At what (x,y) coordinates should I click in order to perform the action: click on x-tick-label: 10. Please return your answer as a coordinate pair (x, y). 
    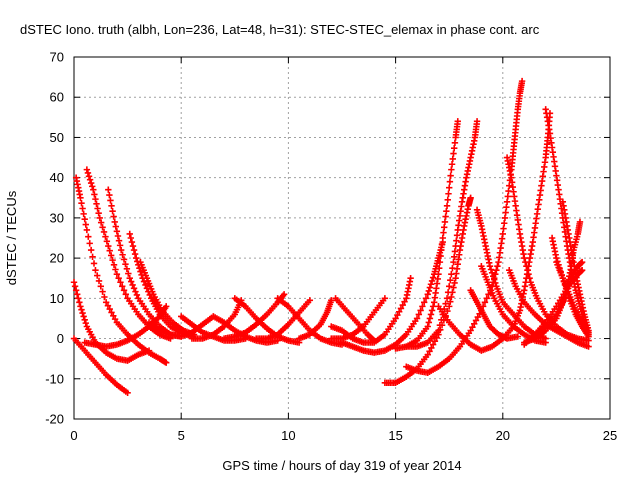
    Looking at the image, I should click on (288, 435).